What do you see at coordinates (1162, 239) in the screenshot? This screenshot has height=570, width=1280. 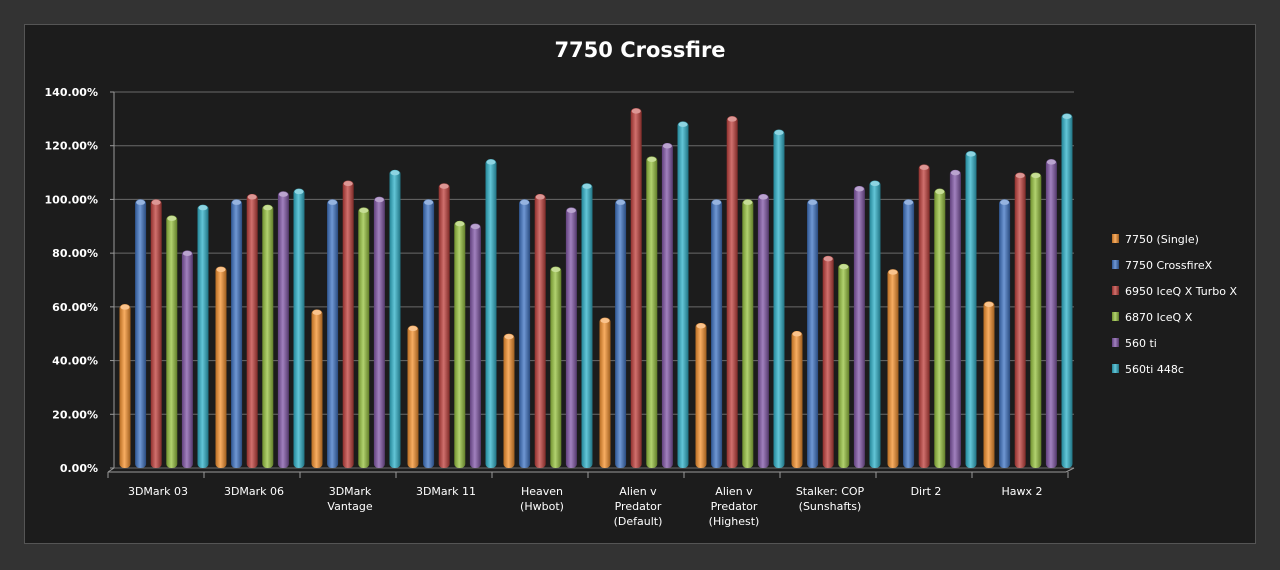 I see `legend-label: 7750 (Single)` at bounding box center [1162, 239].